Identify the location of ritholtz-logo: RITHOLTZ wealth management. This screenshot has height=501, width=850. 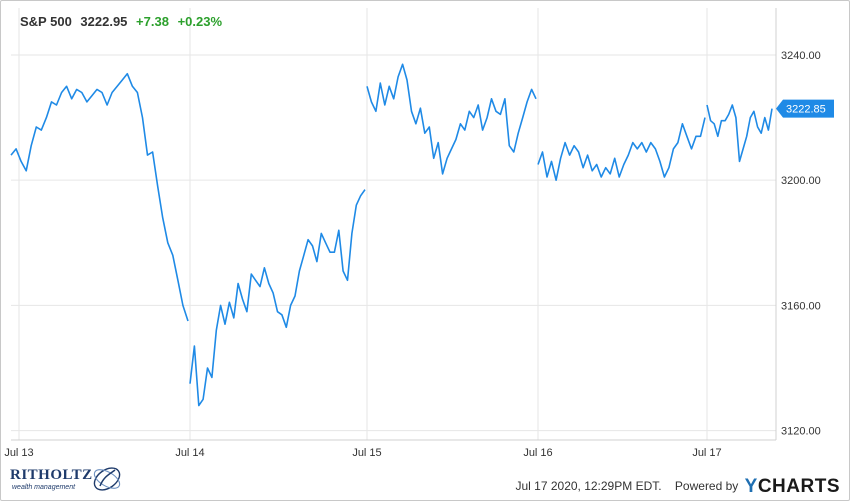
(65, 479).